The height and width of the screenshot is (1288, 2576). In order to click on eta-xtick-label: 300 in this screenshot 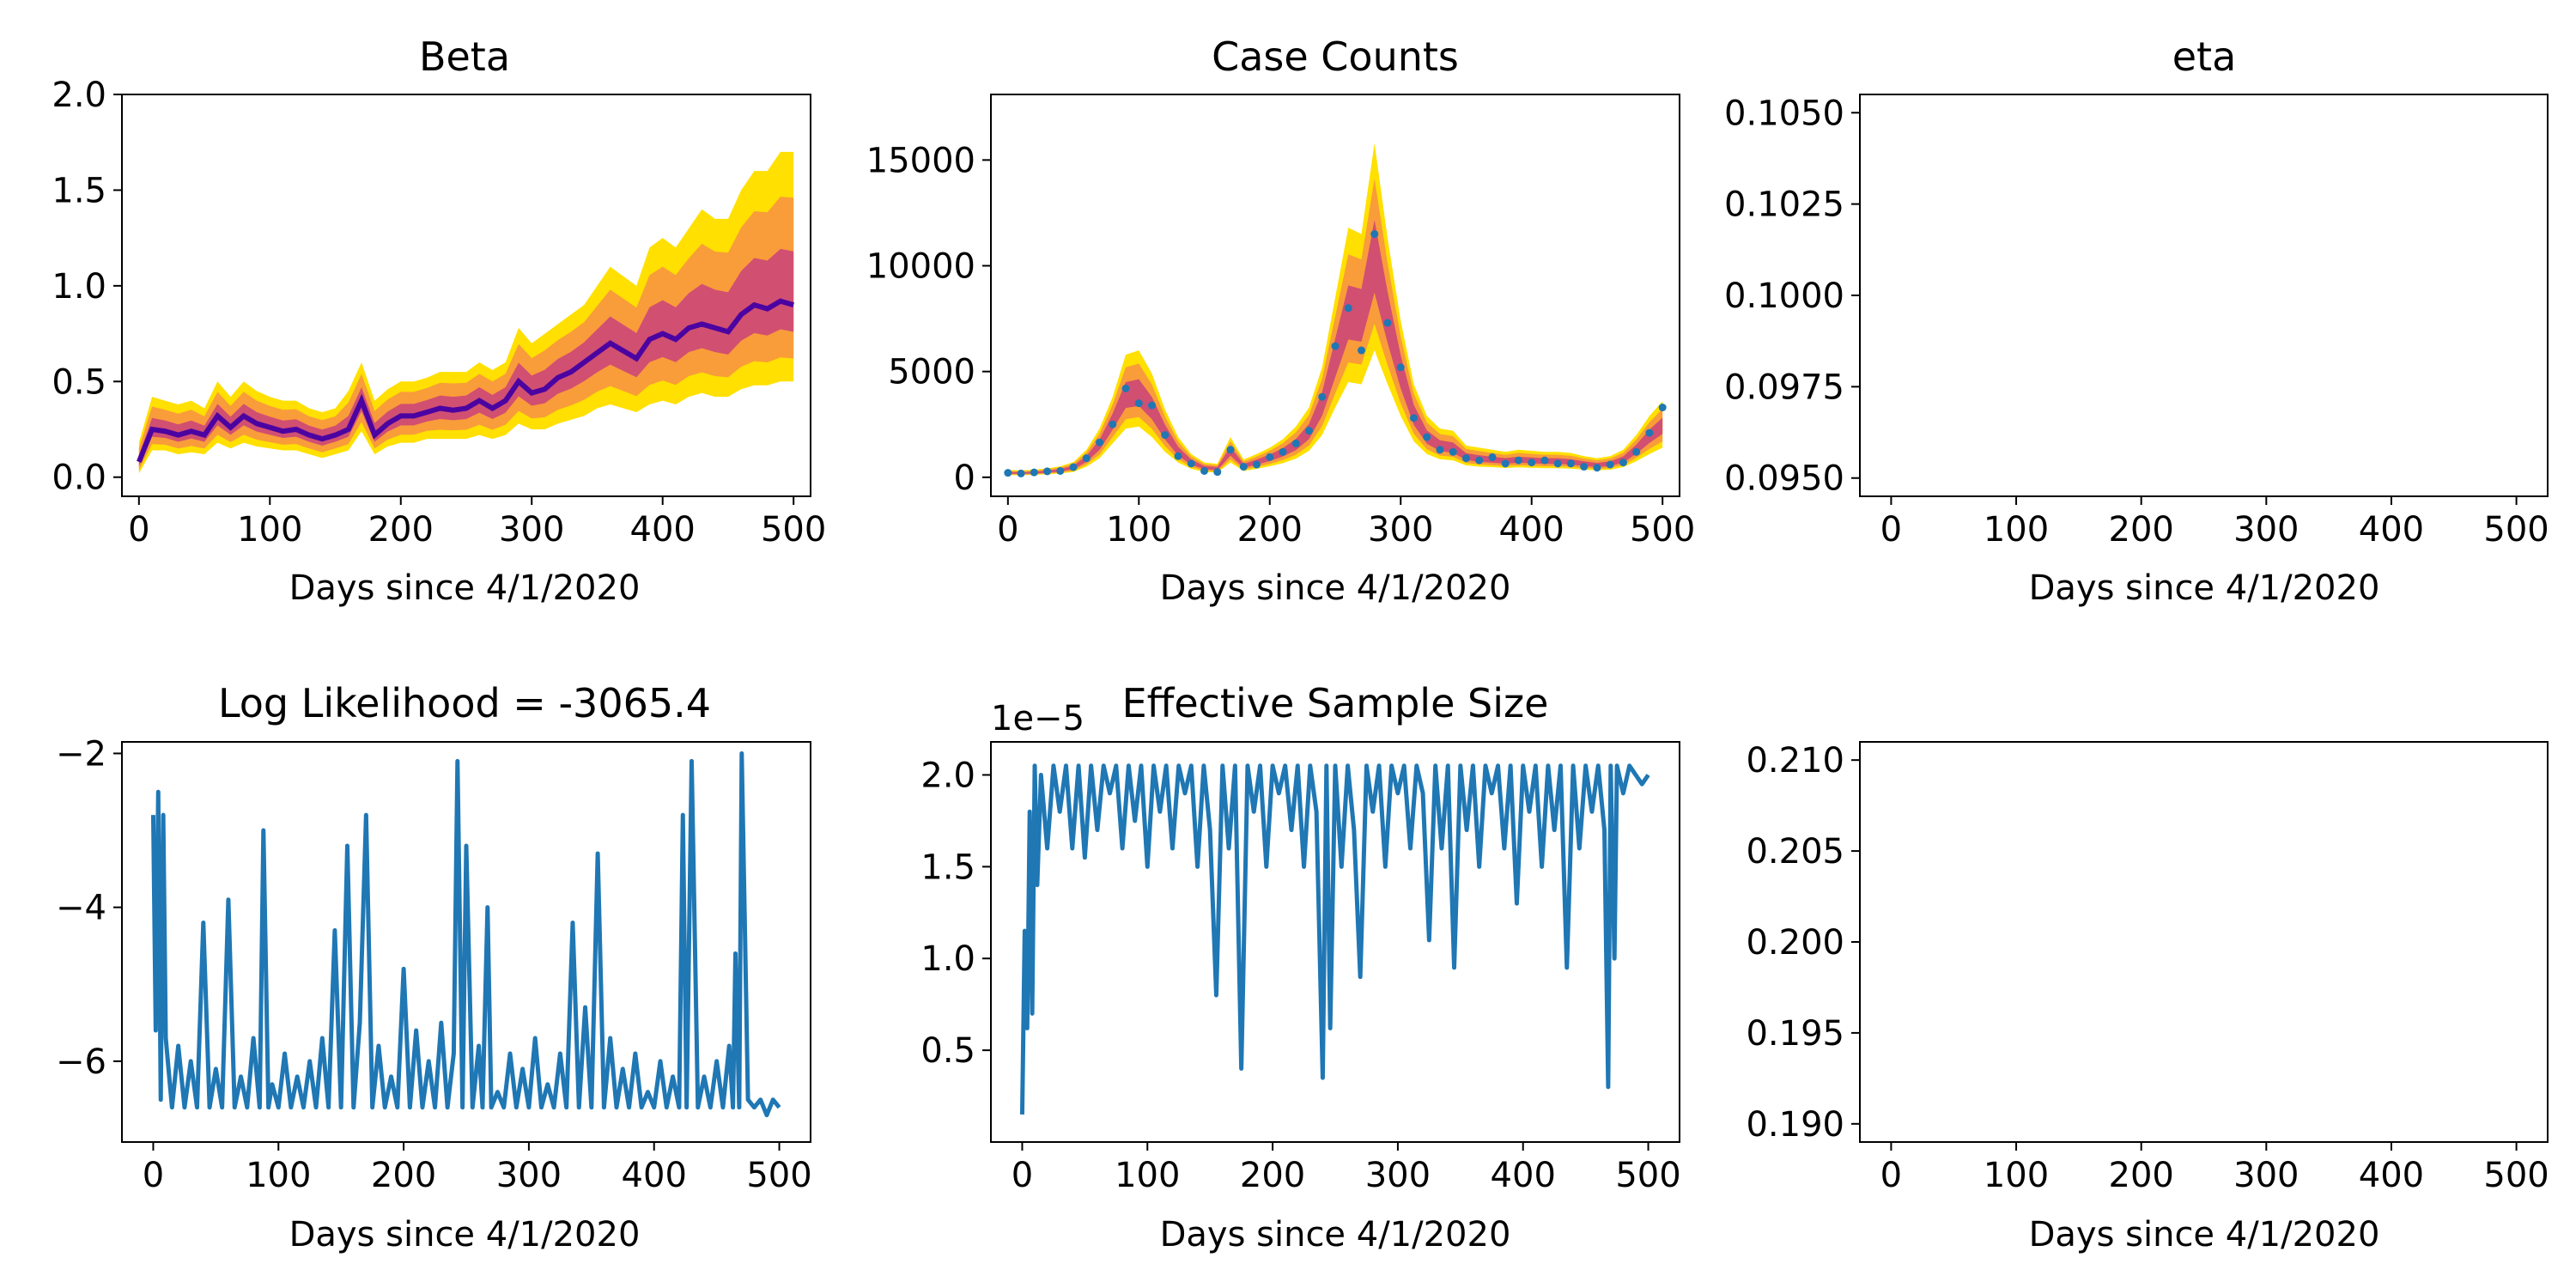, I will do `click(2266, 530)`.